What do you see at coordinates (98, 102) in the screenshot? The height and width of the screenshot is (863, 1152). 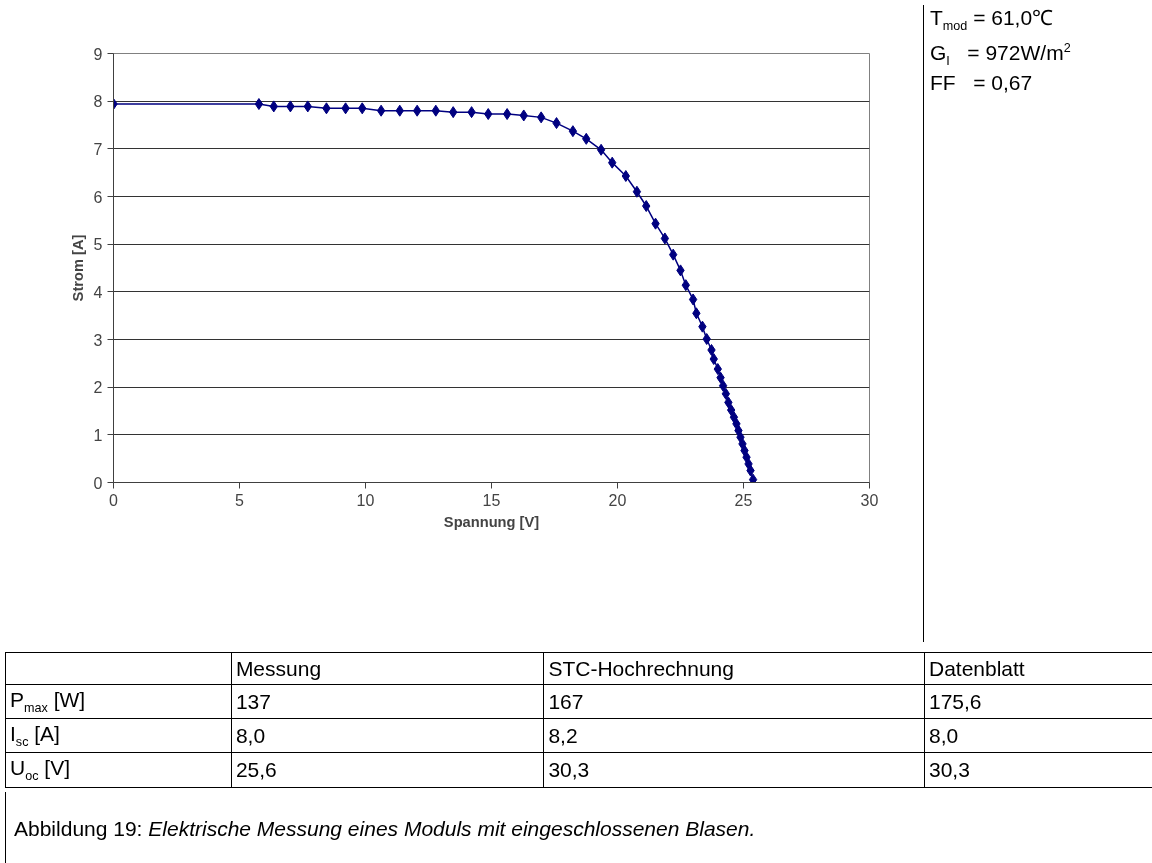 I see `y-tick-label: 8` at bounding box center [98, 102].